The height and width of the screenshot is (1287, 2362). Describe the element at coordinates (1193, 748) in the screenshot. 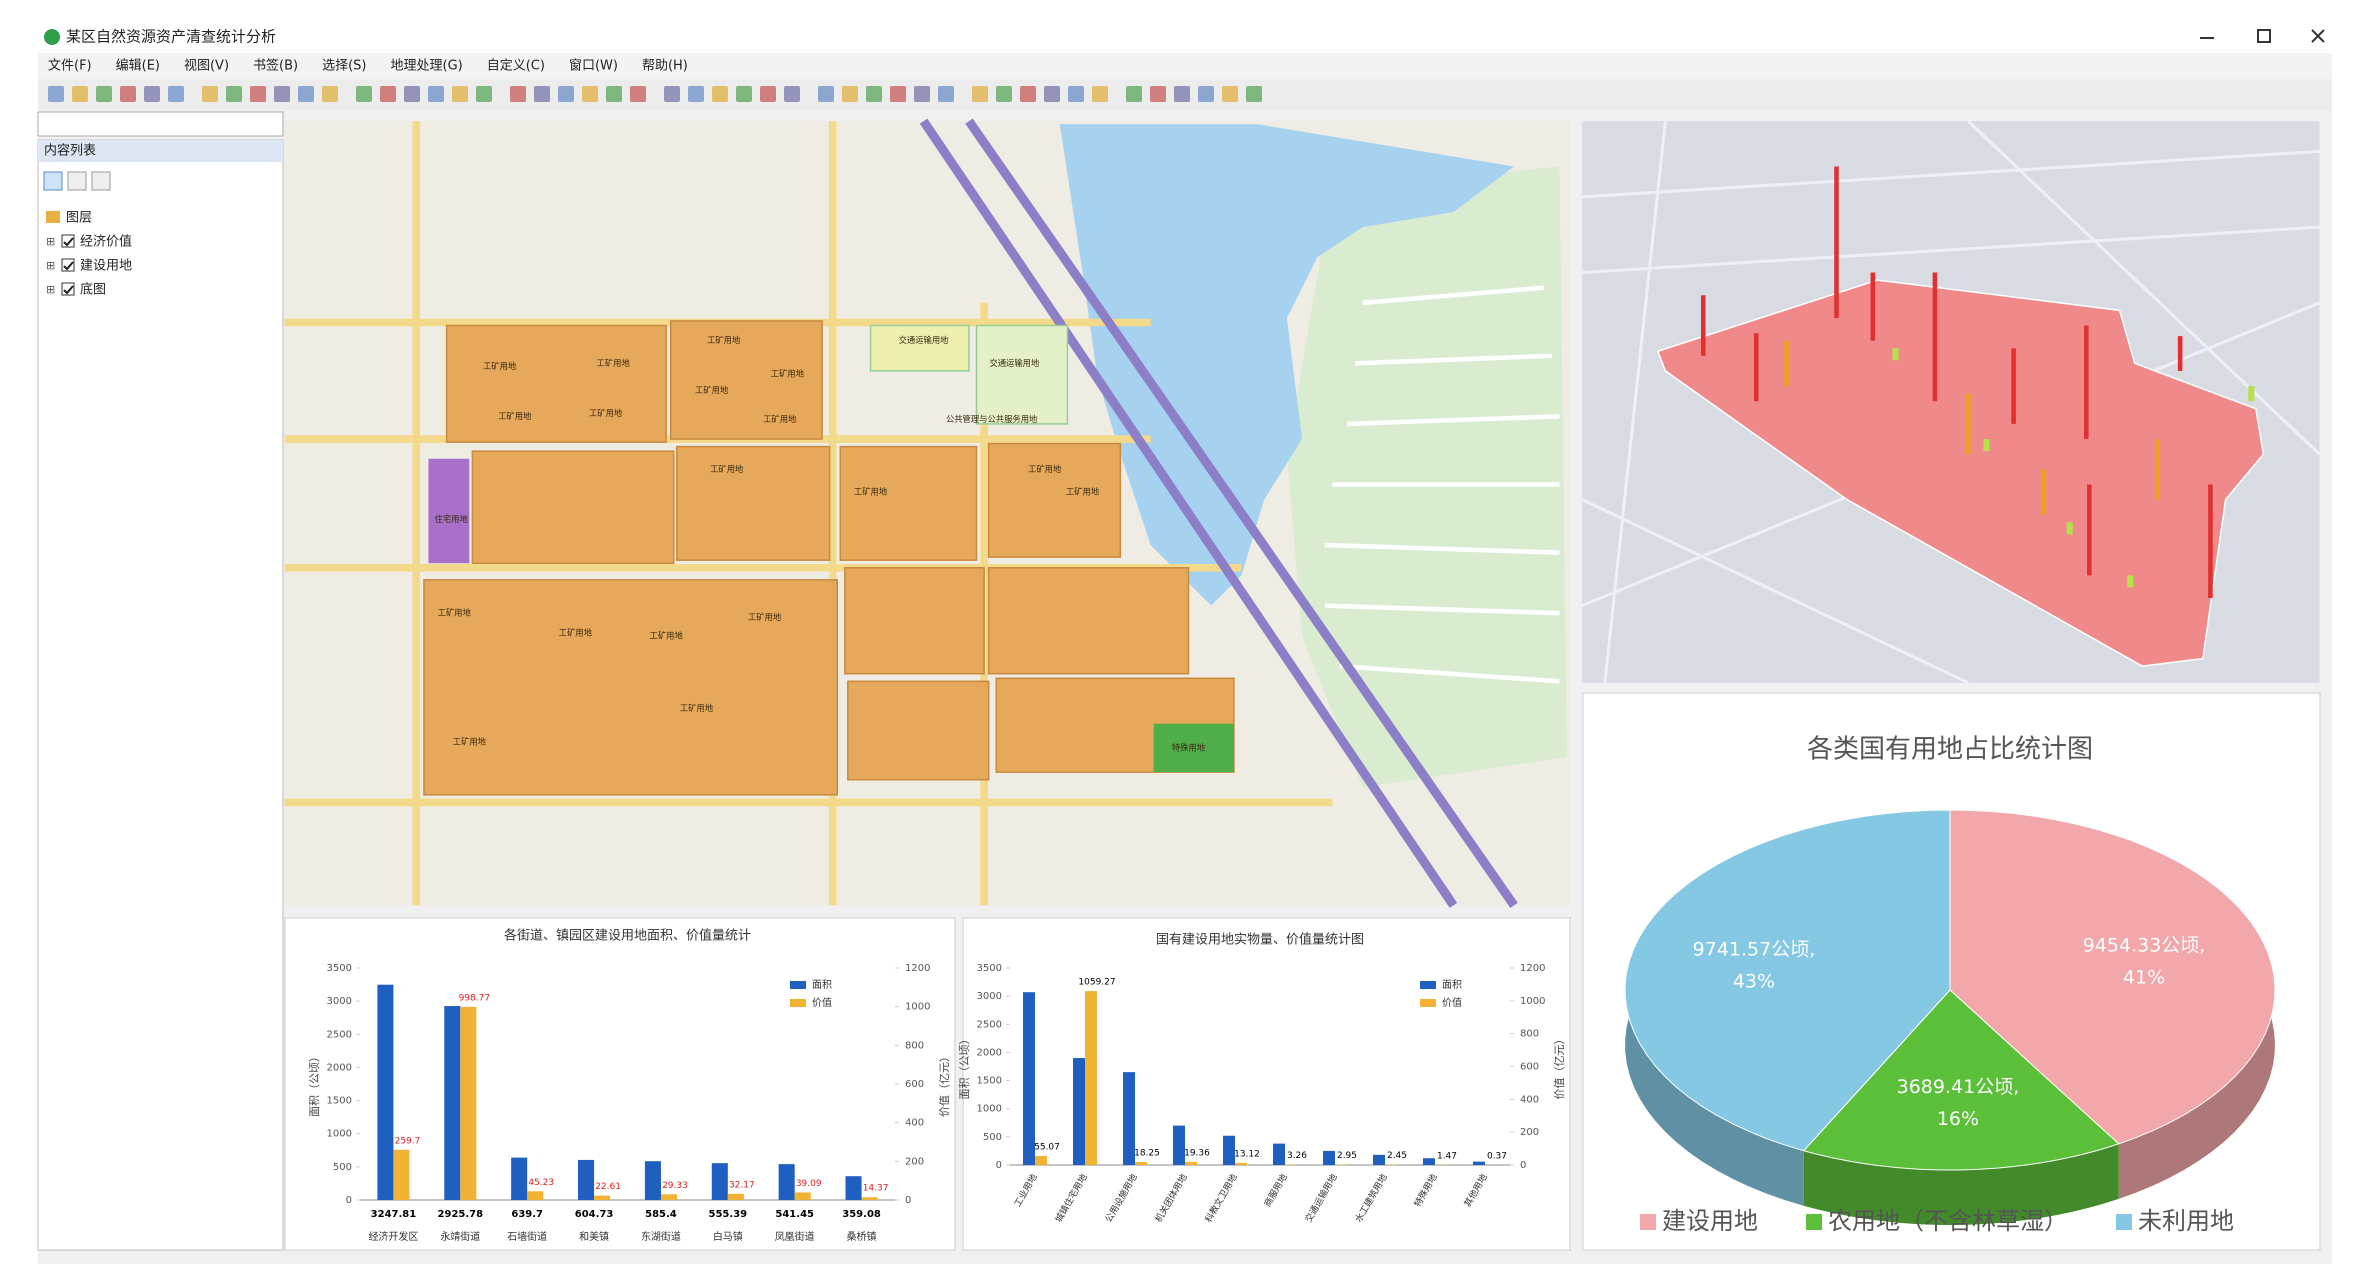

I see `parcel-green` at that location.